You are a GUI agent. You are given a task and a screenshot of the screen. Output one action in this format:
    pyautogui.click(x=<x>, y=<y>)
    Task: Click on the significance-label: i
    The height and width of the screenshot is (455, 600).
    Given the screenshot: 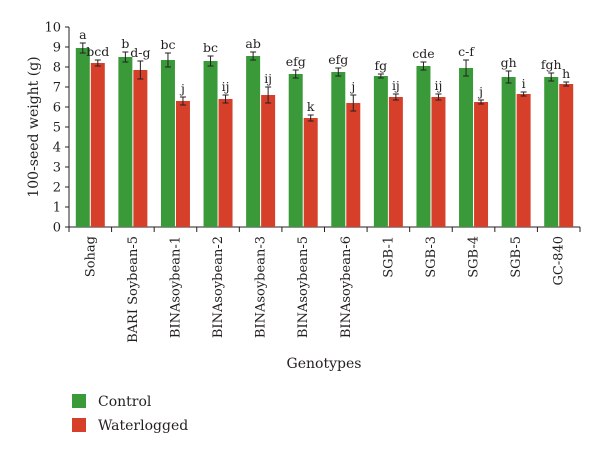 What is the action you would take?
    pyautogui.click(x=524, y=83)
    